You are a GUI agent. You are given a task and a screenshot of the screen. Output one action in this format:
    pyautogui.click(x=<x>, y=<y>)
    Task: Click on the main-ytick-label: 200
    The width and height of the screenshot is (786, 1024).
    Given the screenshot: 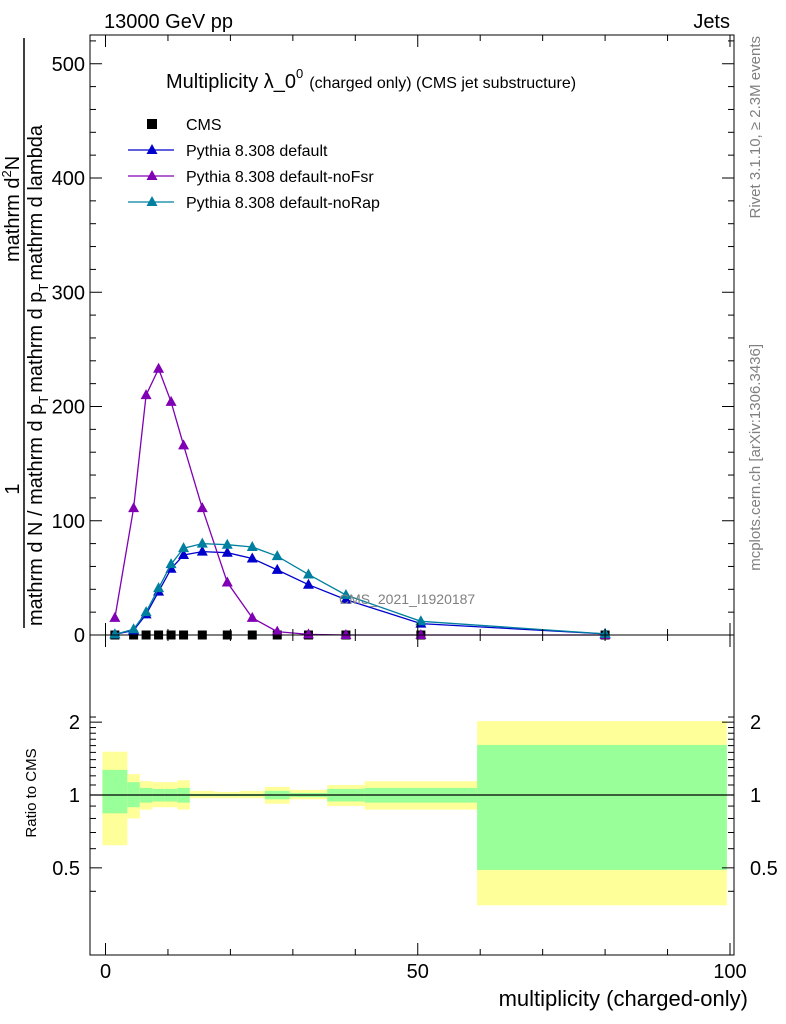 What is the action you would take?
    pyautogui.click(x=68, y=408)
    